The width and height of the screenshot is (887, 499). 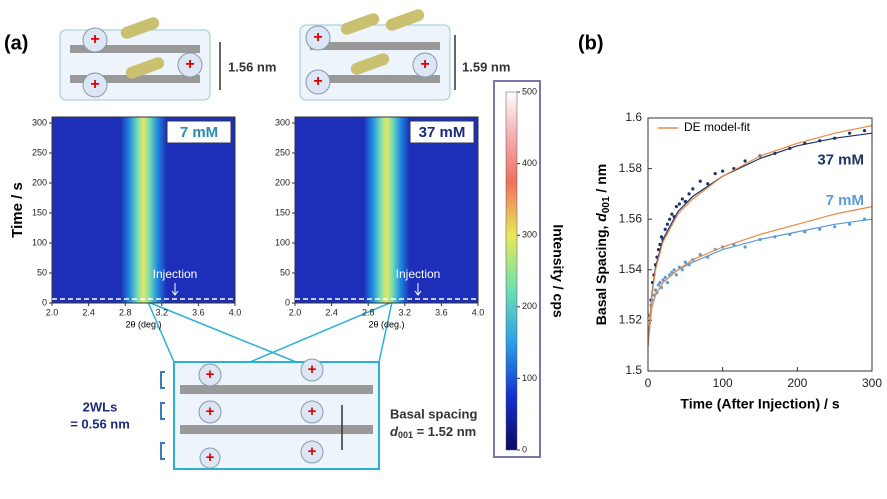 What do you see at coordinates (100, 406) in the screenshot?
I see `wl-label: 2WLs` at bounding box center [100, 406].